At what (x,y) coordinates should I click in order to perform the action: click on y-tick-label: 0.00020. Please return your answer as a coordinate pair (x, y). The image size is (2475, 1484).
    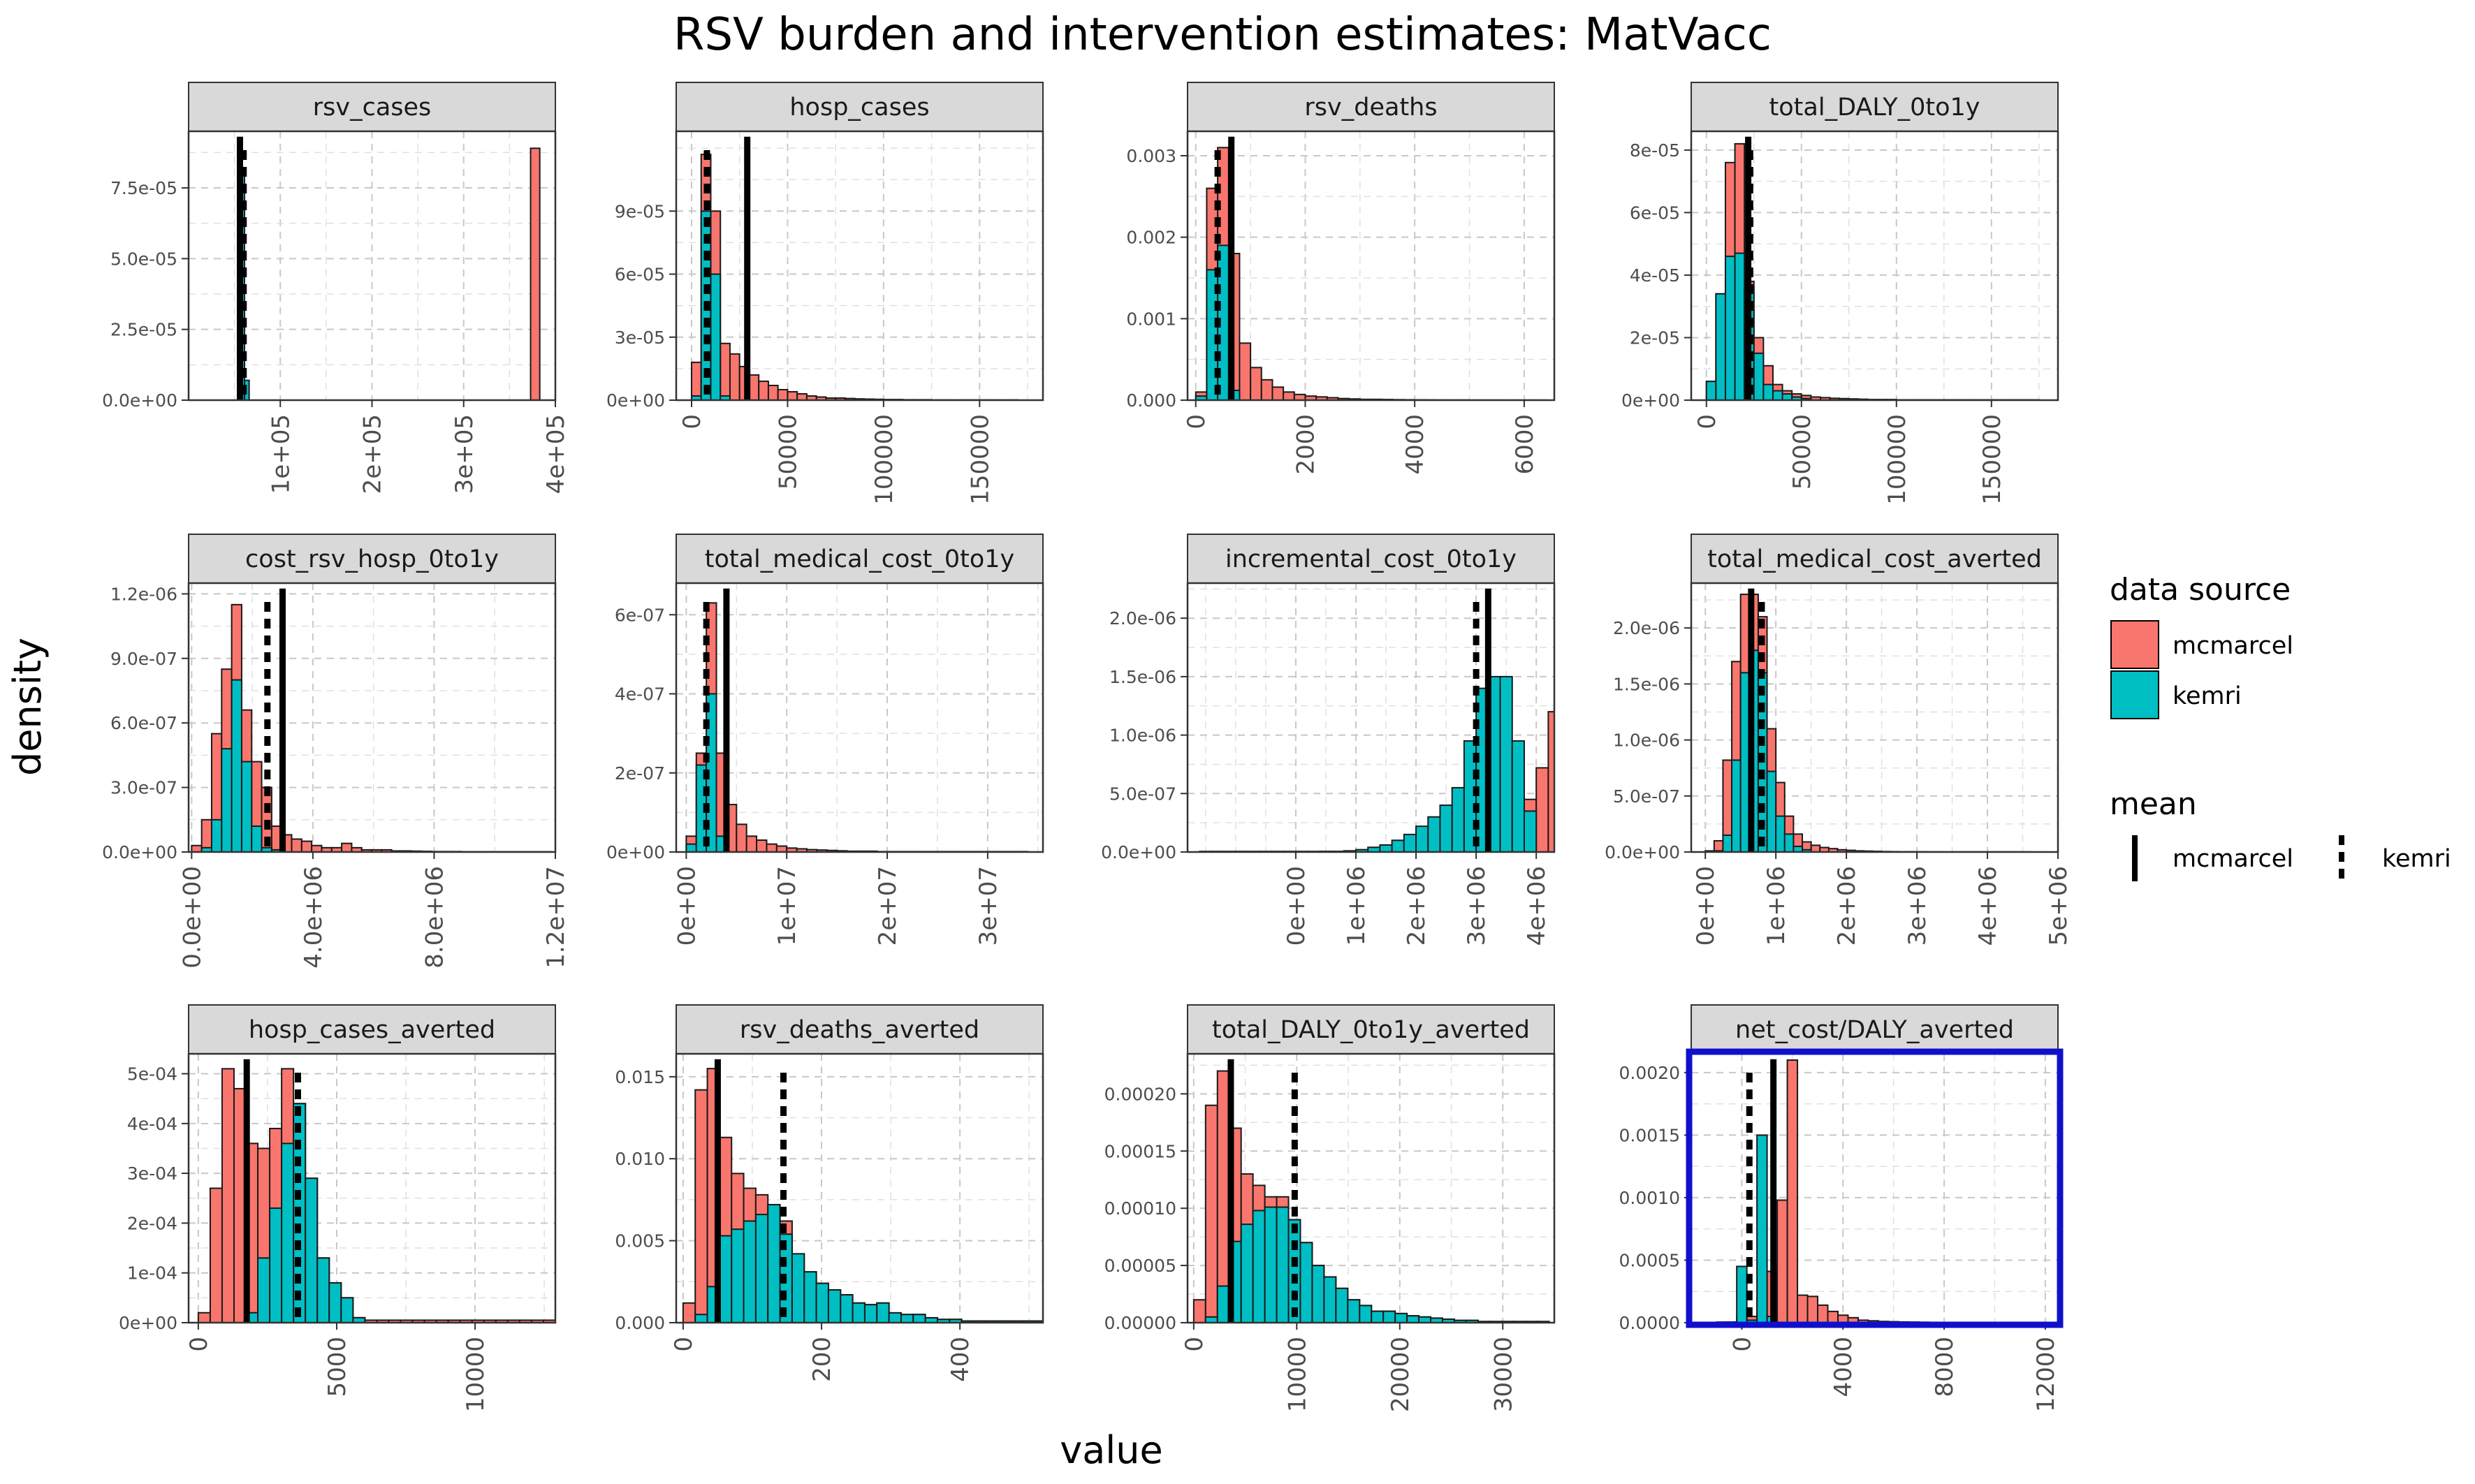
    Looking at the image, I should click on (1140, 1094).